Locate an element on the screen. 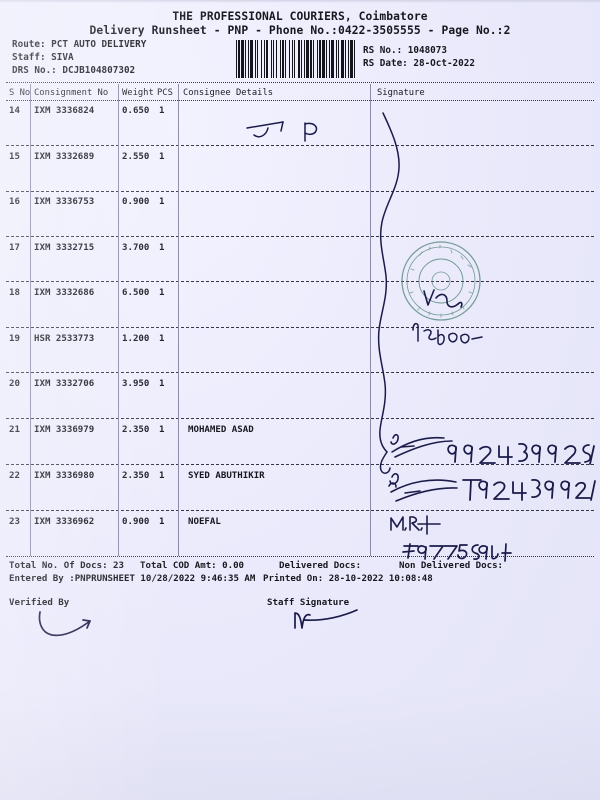 The image size is (600, 800). delivered-docs: Delivered Docs: is located at coordinates (320, 566).